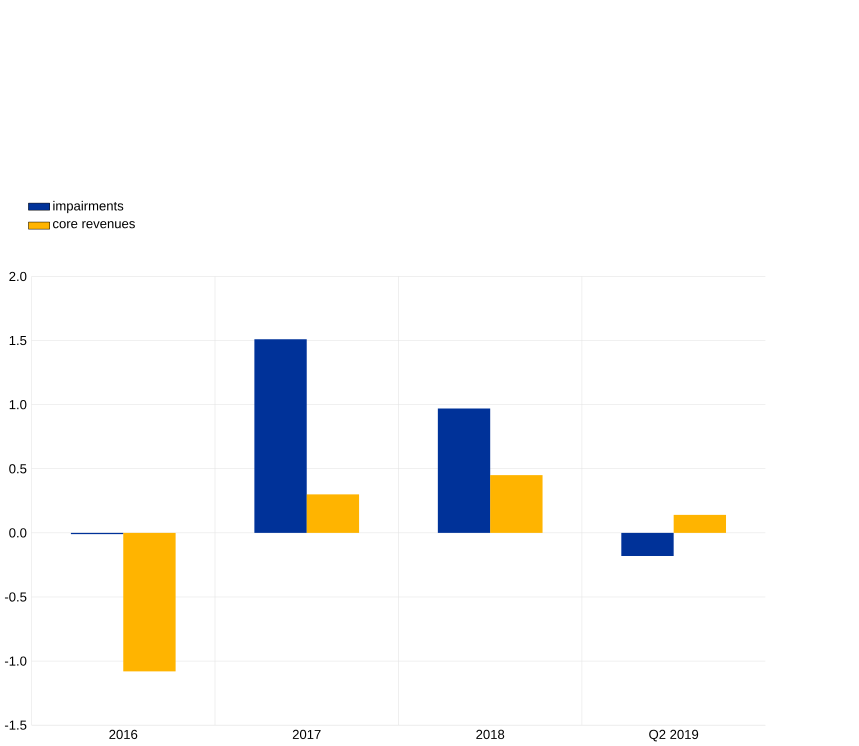 The image size is (859, 746). I want to click on y-tick-label: -1.5, so click(15, 725).